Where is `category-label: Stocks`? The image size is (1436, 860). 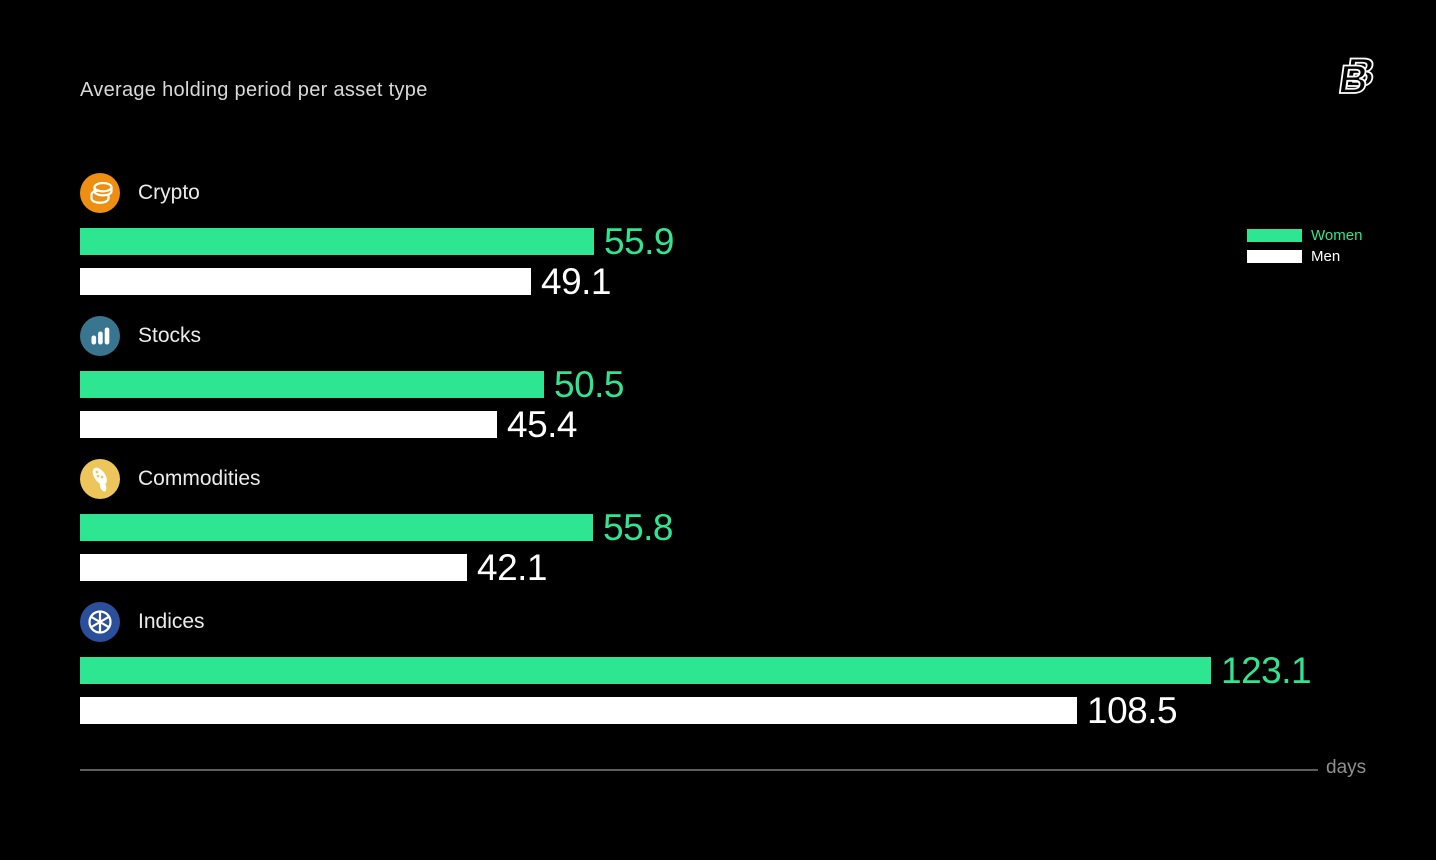 category-label: Stocks is located at coordinates (170, 335).